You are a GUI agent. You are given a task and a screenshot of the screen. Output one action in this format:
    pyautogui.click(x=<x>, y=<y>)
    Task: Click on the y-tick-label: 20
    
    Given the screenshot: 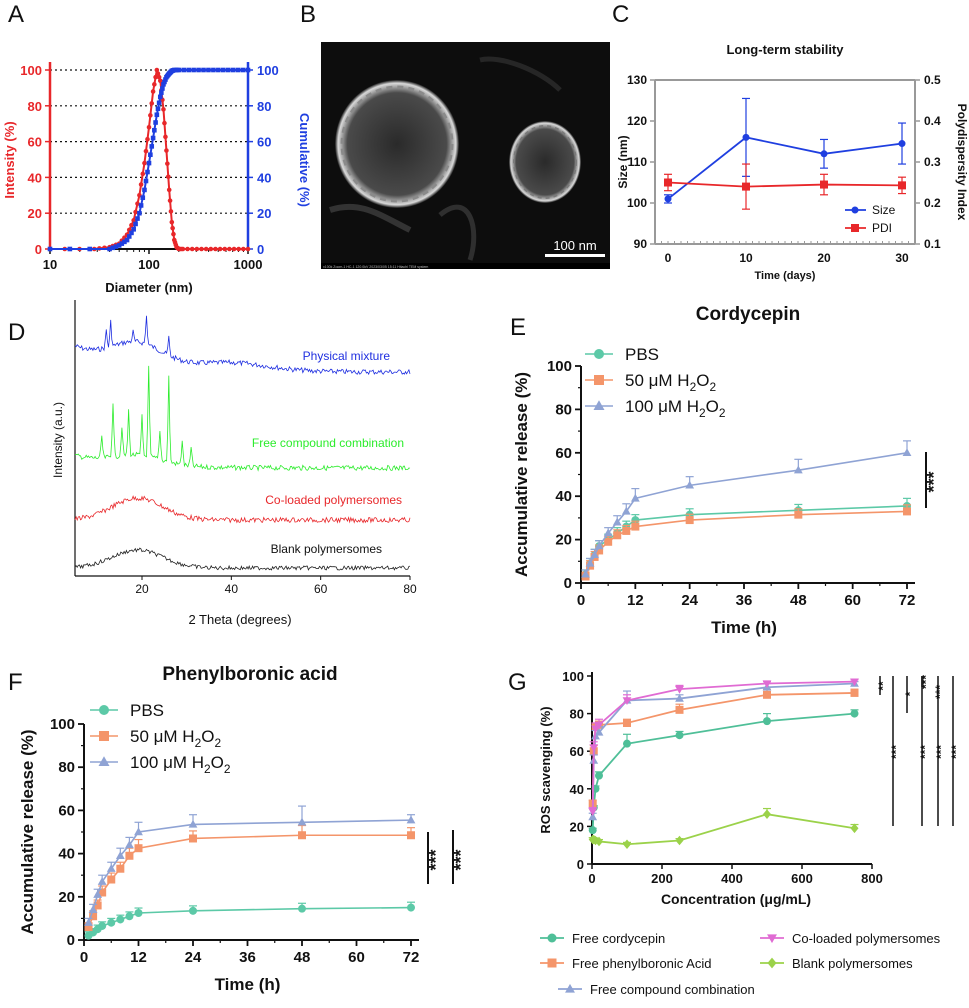 What is the action you would take?
    pyautogui.click(x=577, y=826)
    